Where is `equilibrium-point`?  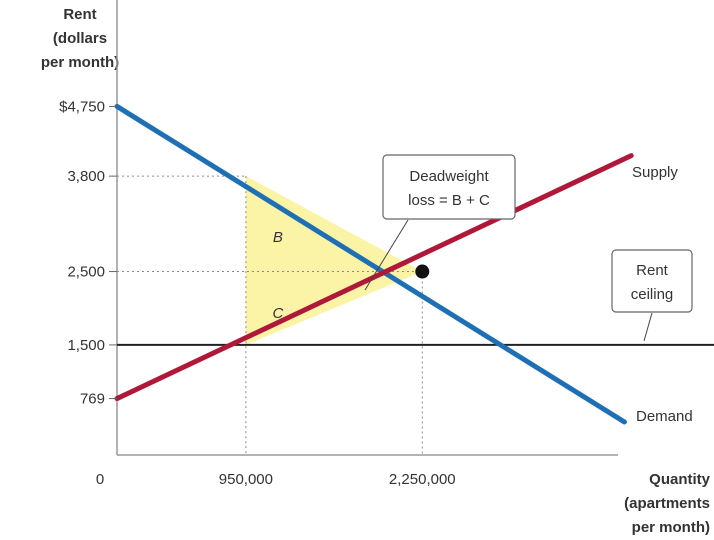
equilibrium-point is located at coordinates (422, 271).